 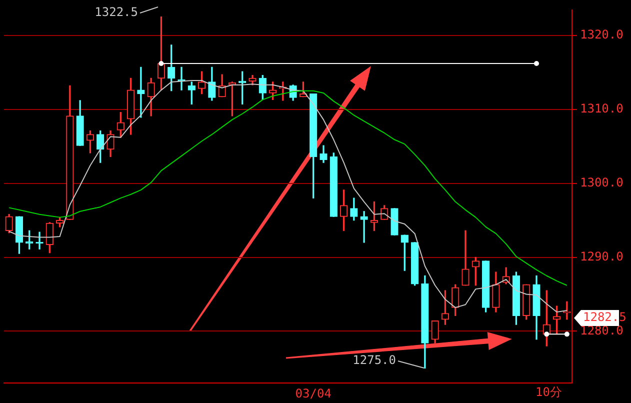 I want to click on y-tick-label: 1290.0, so click(x=602, y=256).